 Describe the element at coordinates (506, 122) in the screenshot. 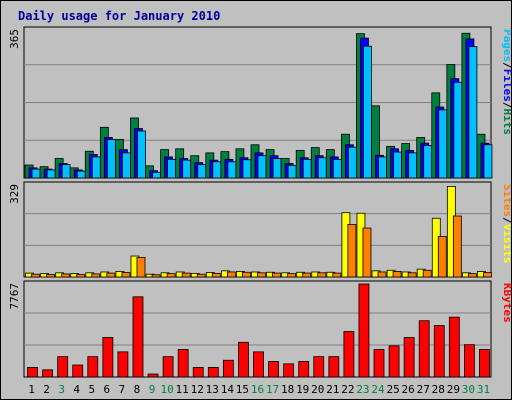

I see `legend-hits: Hits` at that location.